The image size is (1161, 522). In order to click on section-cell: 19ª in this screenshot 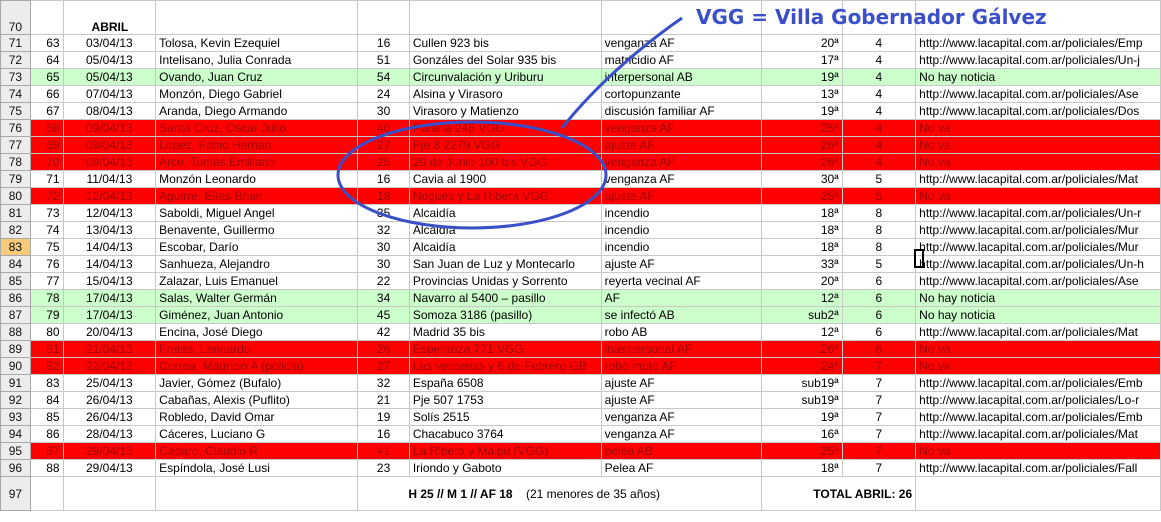, I will do `click(801, 417)`.